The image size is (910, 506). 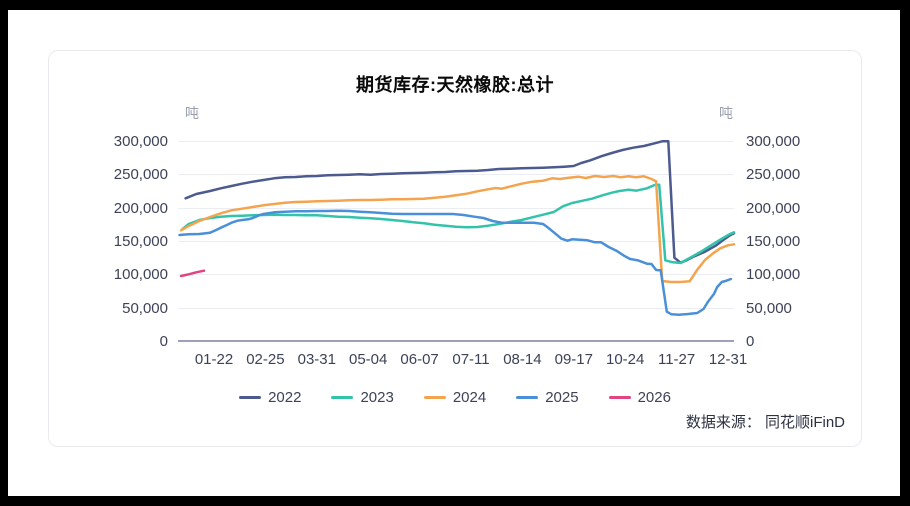 What do you see at coordinates (140, 175) in the screenshot?
I see `y-tick-left-250000: 250,000` at bounding box center [140, 175].